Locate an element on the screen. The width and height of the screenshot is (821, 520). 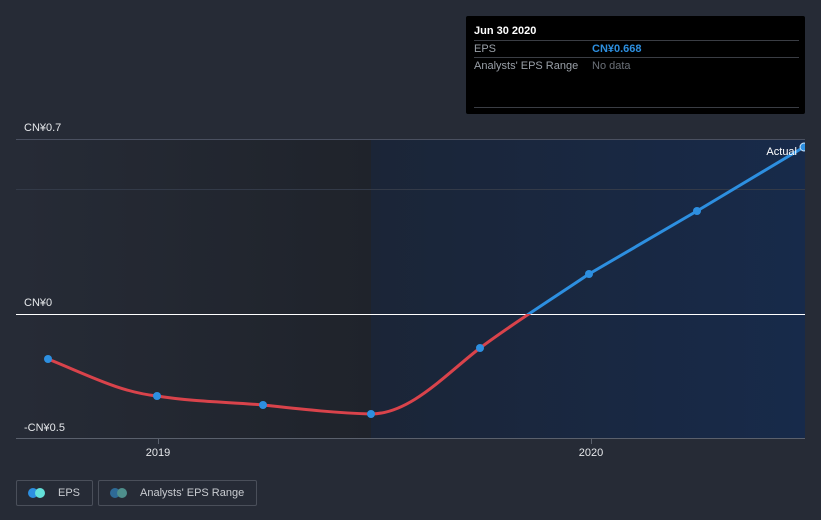
analyst-range-legend-icon is located at coordinates (120, 493).